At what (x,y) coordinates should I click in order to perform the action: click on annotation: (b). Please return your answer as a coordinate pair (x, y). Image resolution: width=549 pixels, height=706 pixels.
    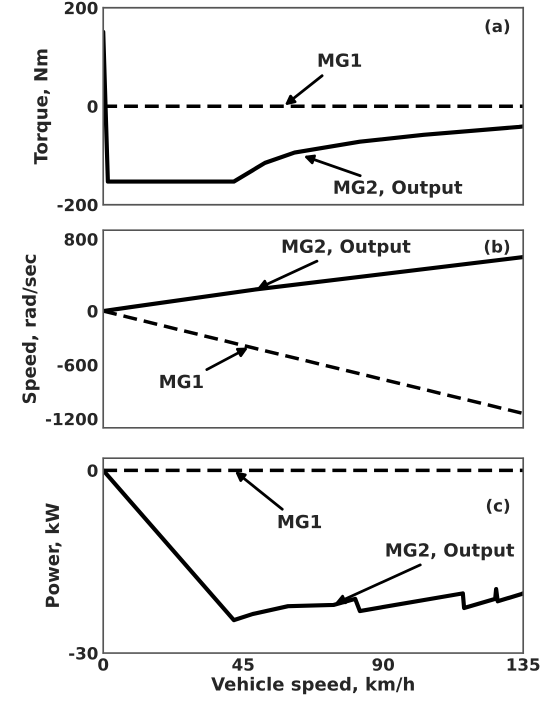
    Looking at the image, I should click on (497, 247).